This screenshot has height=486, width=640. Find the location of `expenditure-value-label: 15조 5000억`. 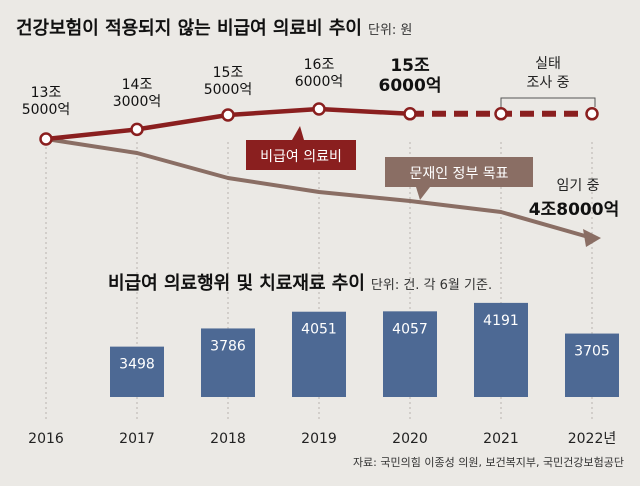

expenditure-value-label: 15조 5000억 is located at coordinates (228, 81).